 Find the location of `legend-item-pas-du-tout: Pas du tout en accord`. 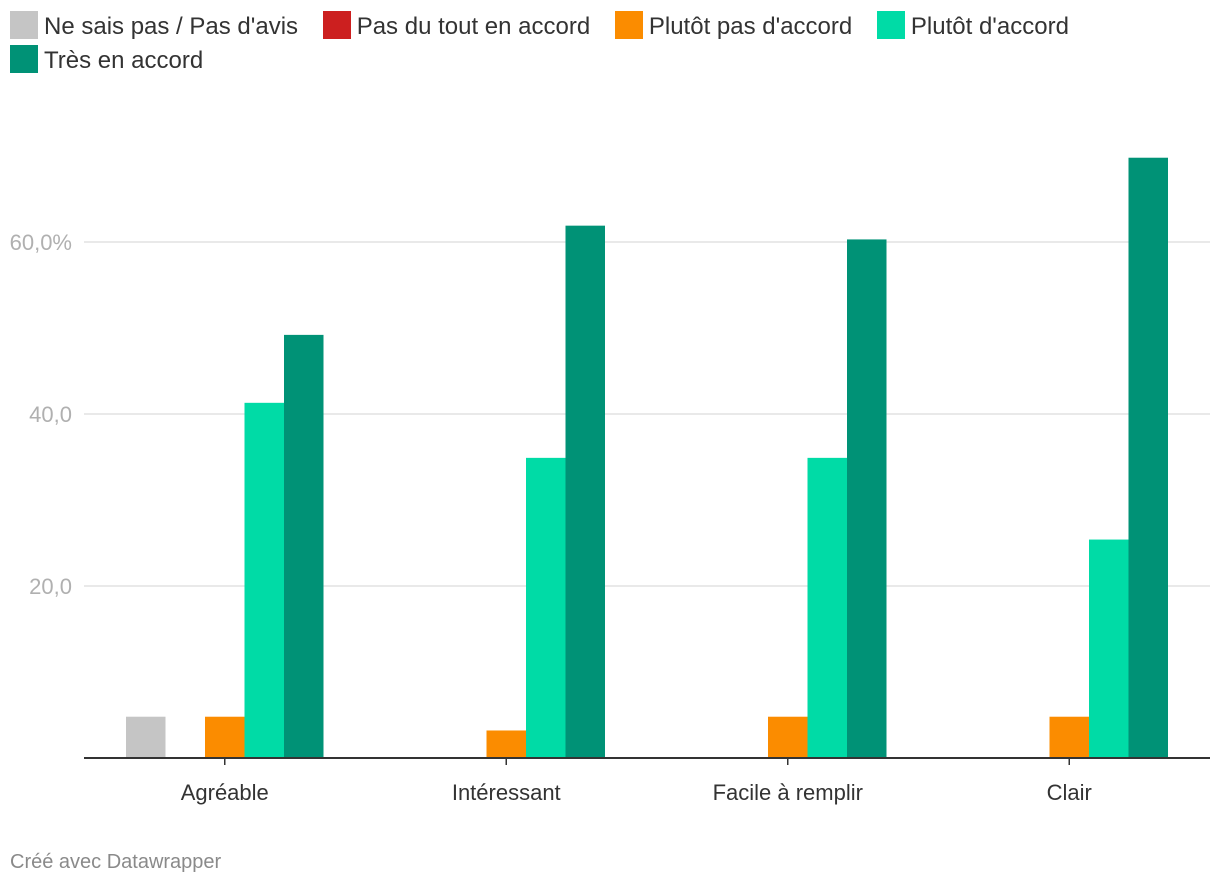

legend-item-pas-du-tout: Pas du tout en accord is located at coordinates (456, 27).